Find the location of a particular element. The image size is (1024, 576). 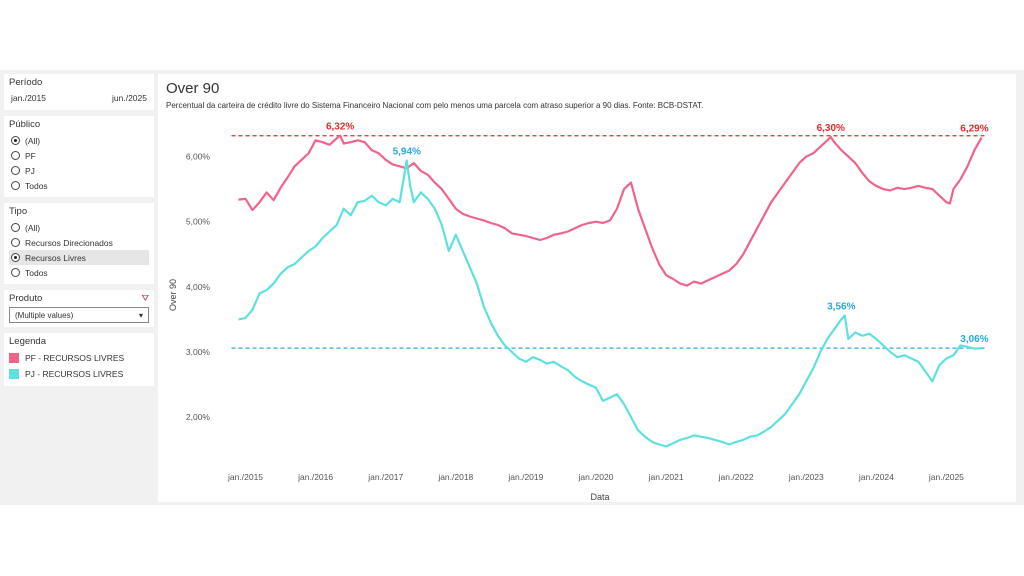

period-start: jan./2015 is located at coordinates (28, 98).